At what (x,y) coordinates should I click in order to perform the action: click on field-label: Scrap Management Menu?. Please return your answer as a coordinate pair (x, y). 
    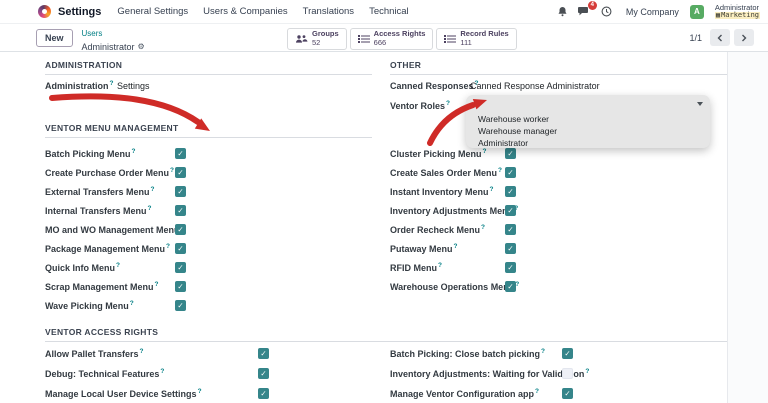
    Looking at the image, I should click on (102, 286).